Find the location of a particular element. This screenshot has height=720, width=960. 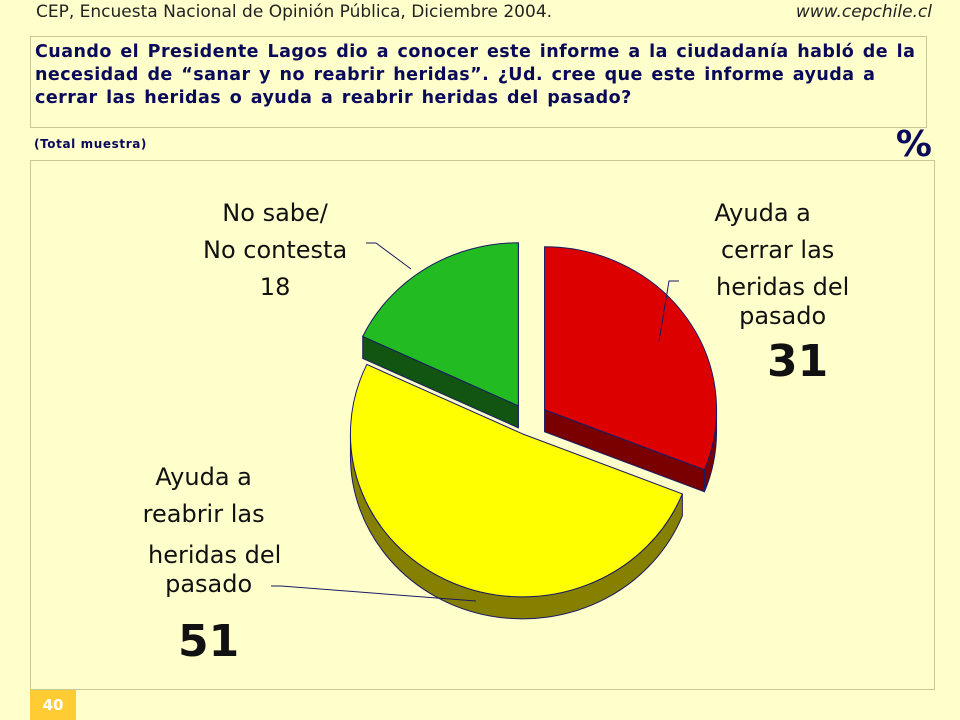

slice-label-cerrar-line-3: heridas del is located at coordinates (783, 287).